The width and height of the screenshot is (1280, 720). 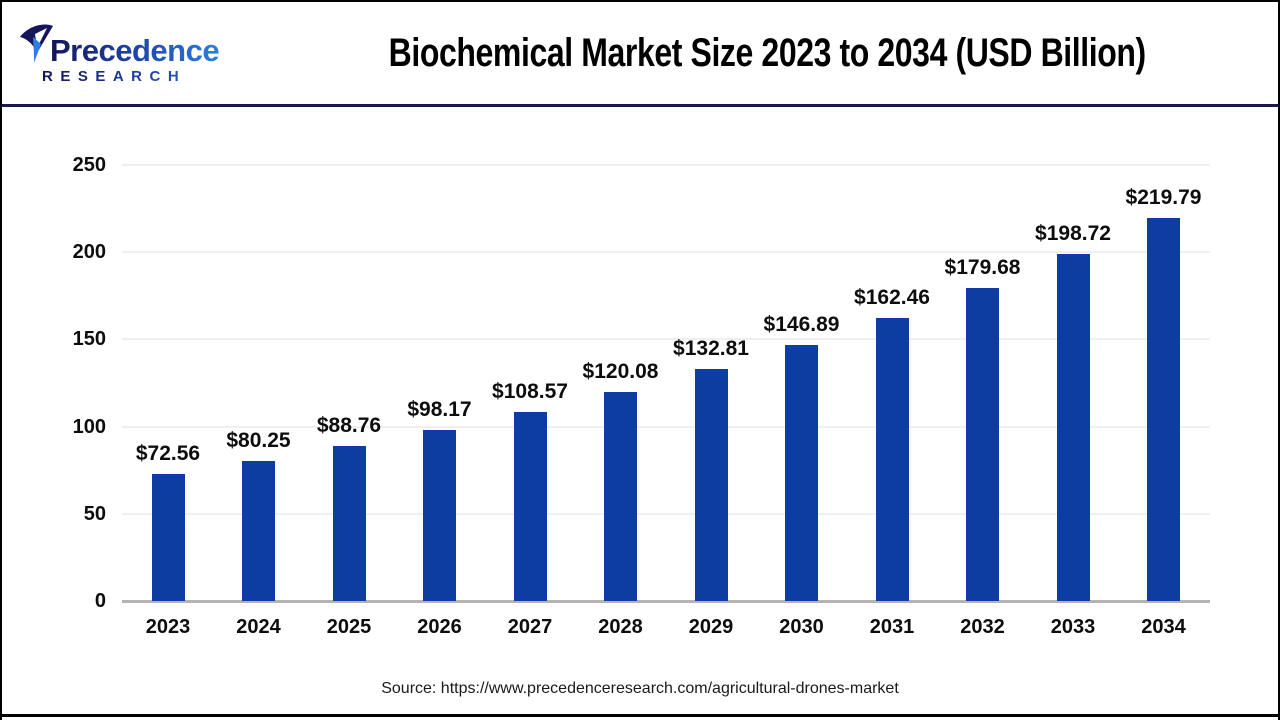 What do you see at coordinates (801, 627) in the screenshot?
I see `x-axis-tick-label: 2030` at bounding box center [801, 627].